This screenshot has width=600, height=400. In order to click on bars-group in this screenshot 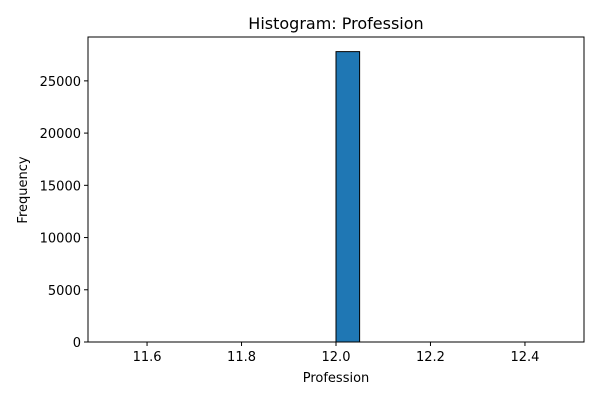, I will do `click(348, 197)`.